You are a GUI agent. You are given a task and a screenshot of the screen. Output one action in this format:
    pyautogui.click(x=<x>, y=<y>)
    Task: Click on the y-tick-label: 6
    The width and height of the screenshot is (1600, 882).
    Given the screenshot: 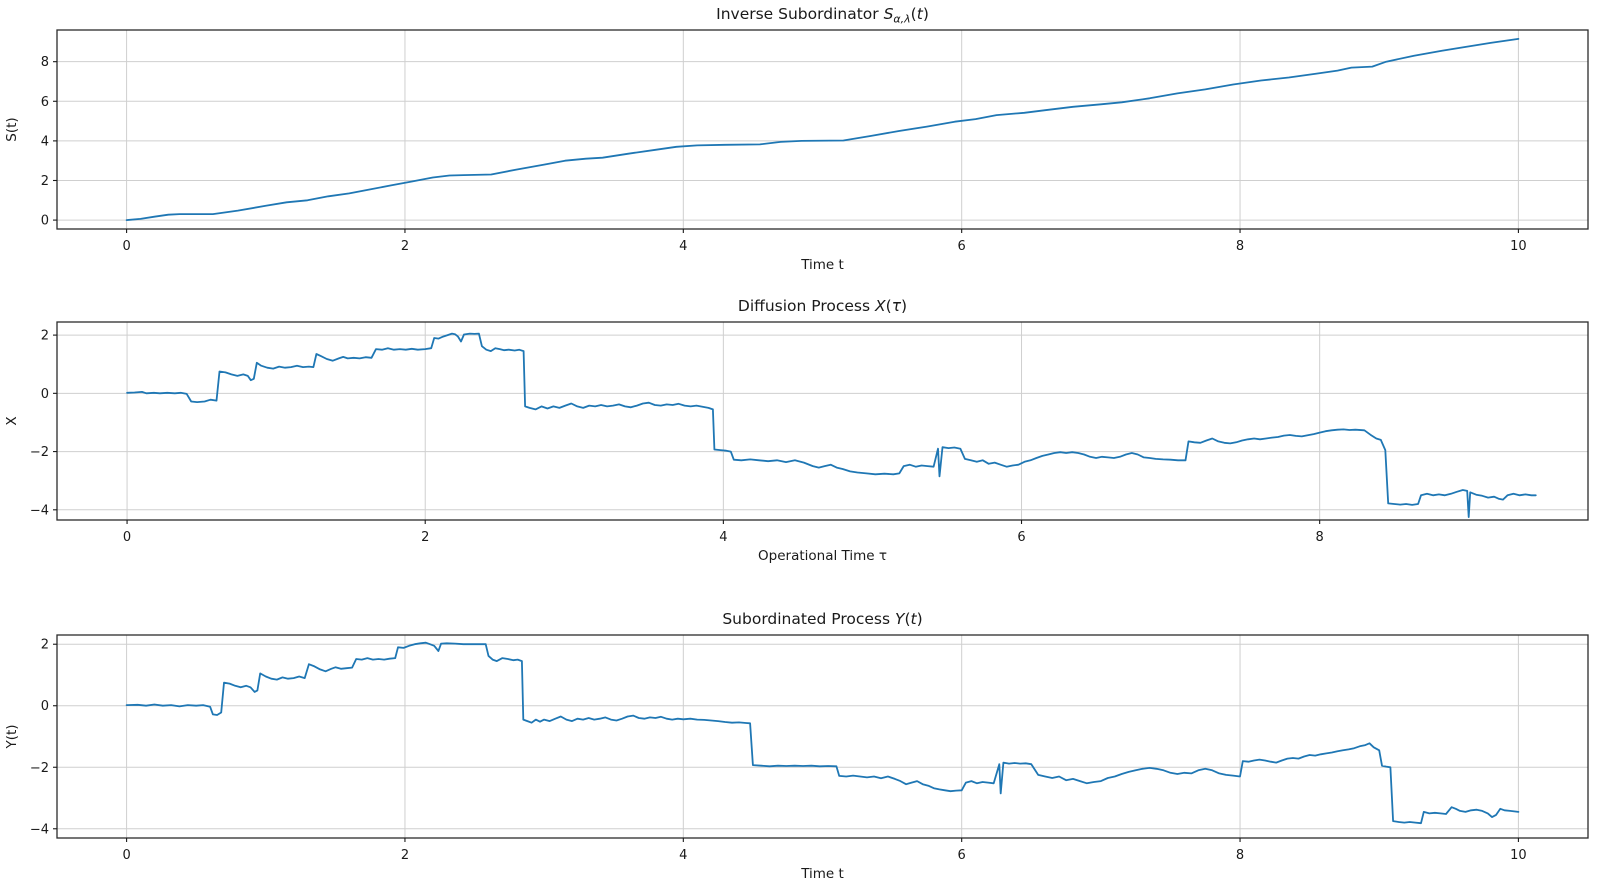 What is the action you would take?
    pyautogui.click(x=45, y=102)
    